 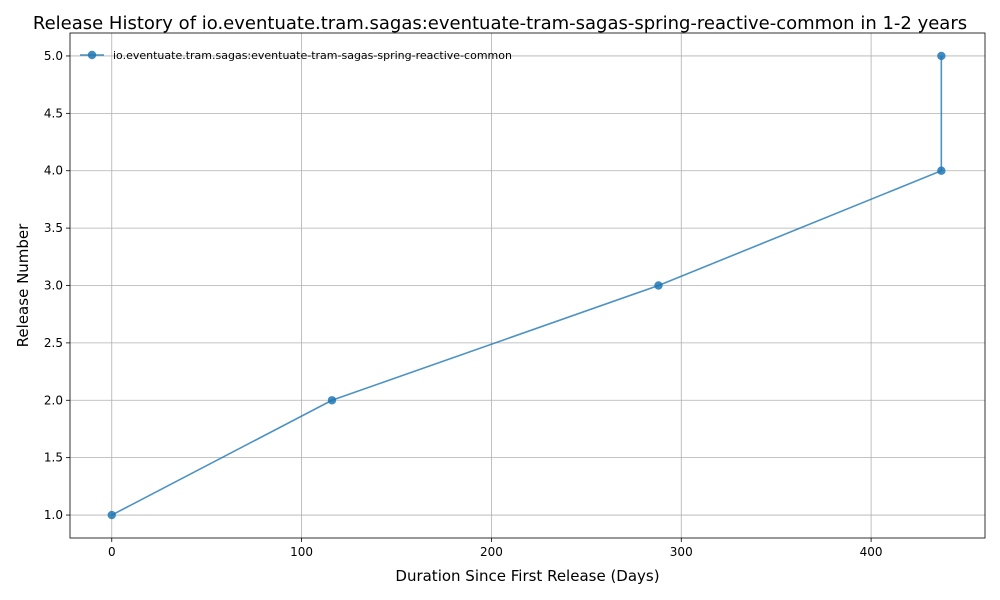 What do you see at coordinates (53, 286) in the screenshot?
I see `y-tick-label: 3.0` at bounding box center [53, 286].